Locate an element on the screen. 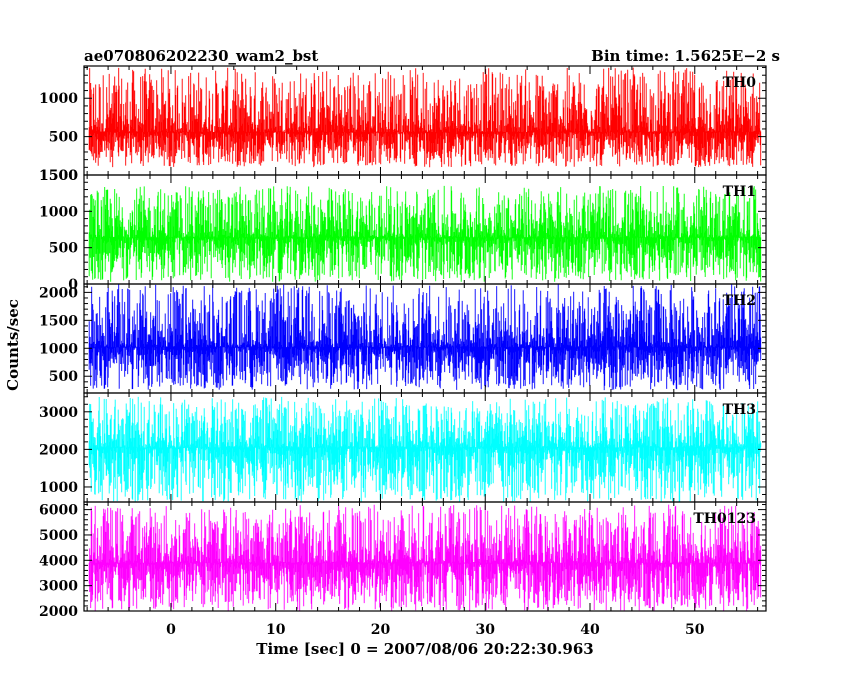 This screenshot has height=680, width=850. x-tick-label: 30 is located at coordinates (485, 630).